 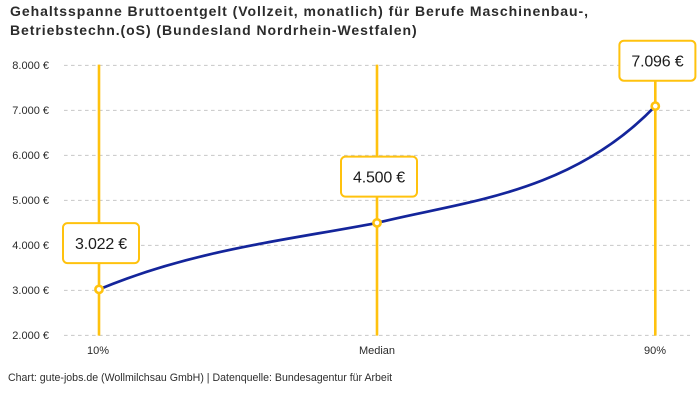 What do you see at coordinates (30, 156) in the screenshot?
I see `svg-text: 6.000 €` at bounding box center [30, 156].